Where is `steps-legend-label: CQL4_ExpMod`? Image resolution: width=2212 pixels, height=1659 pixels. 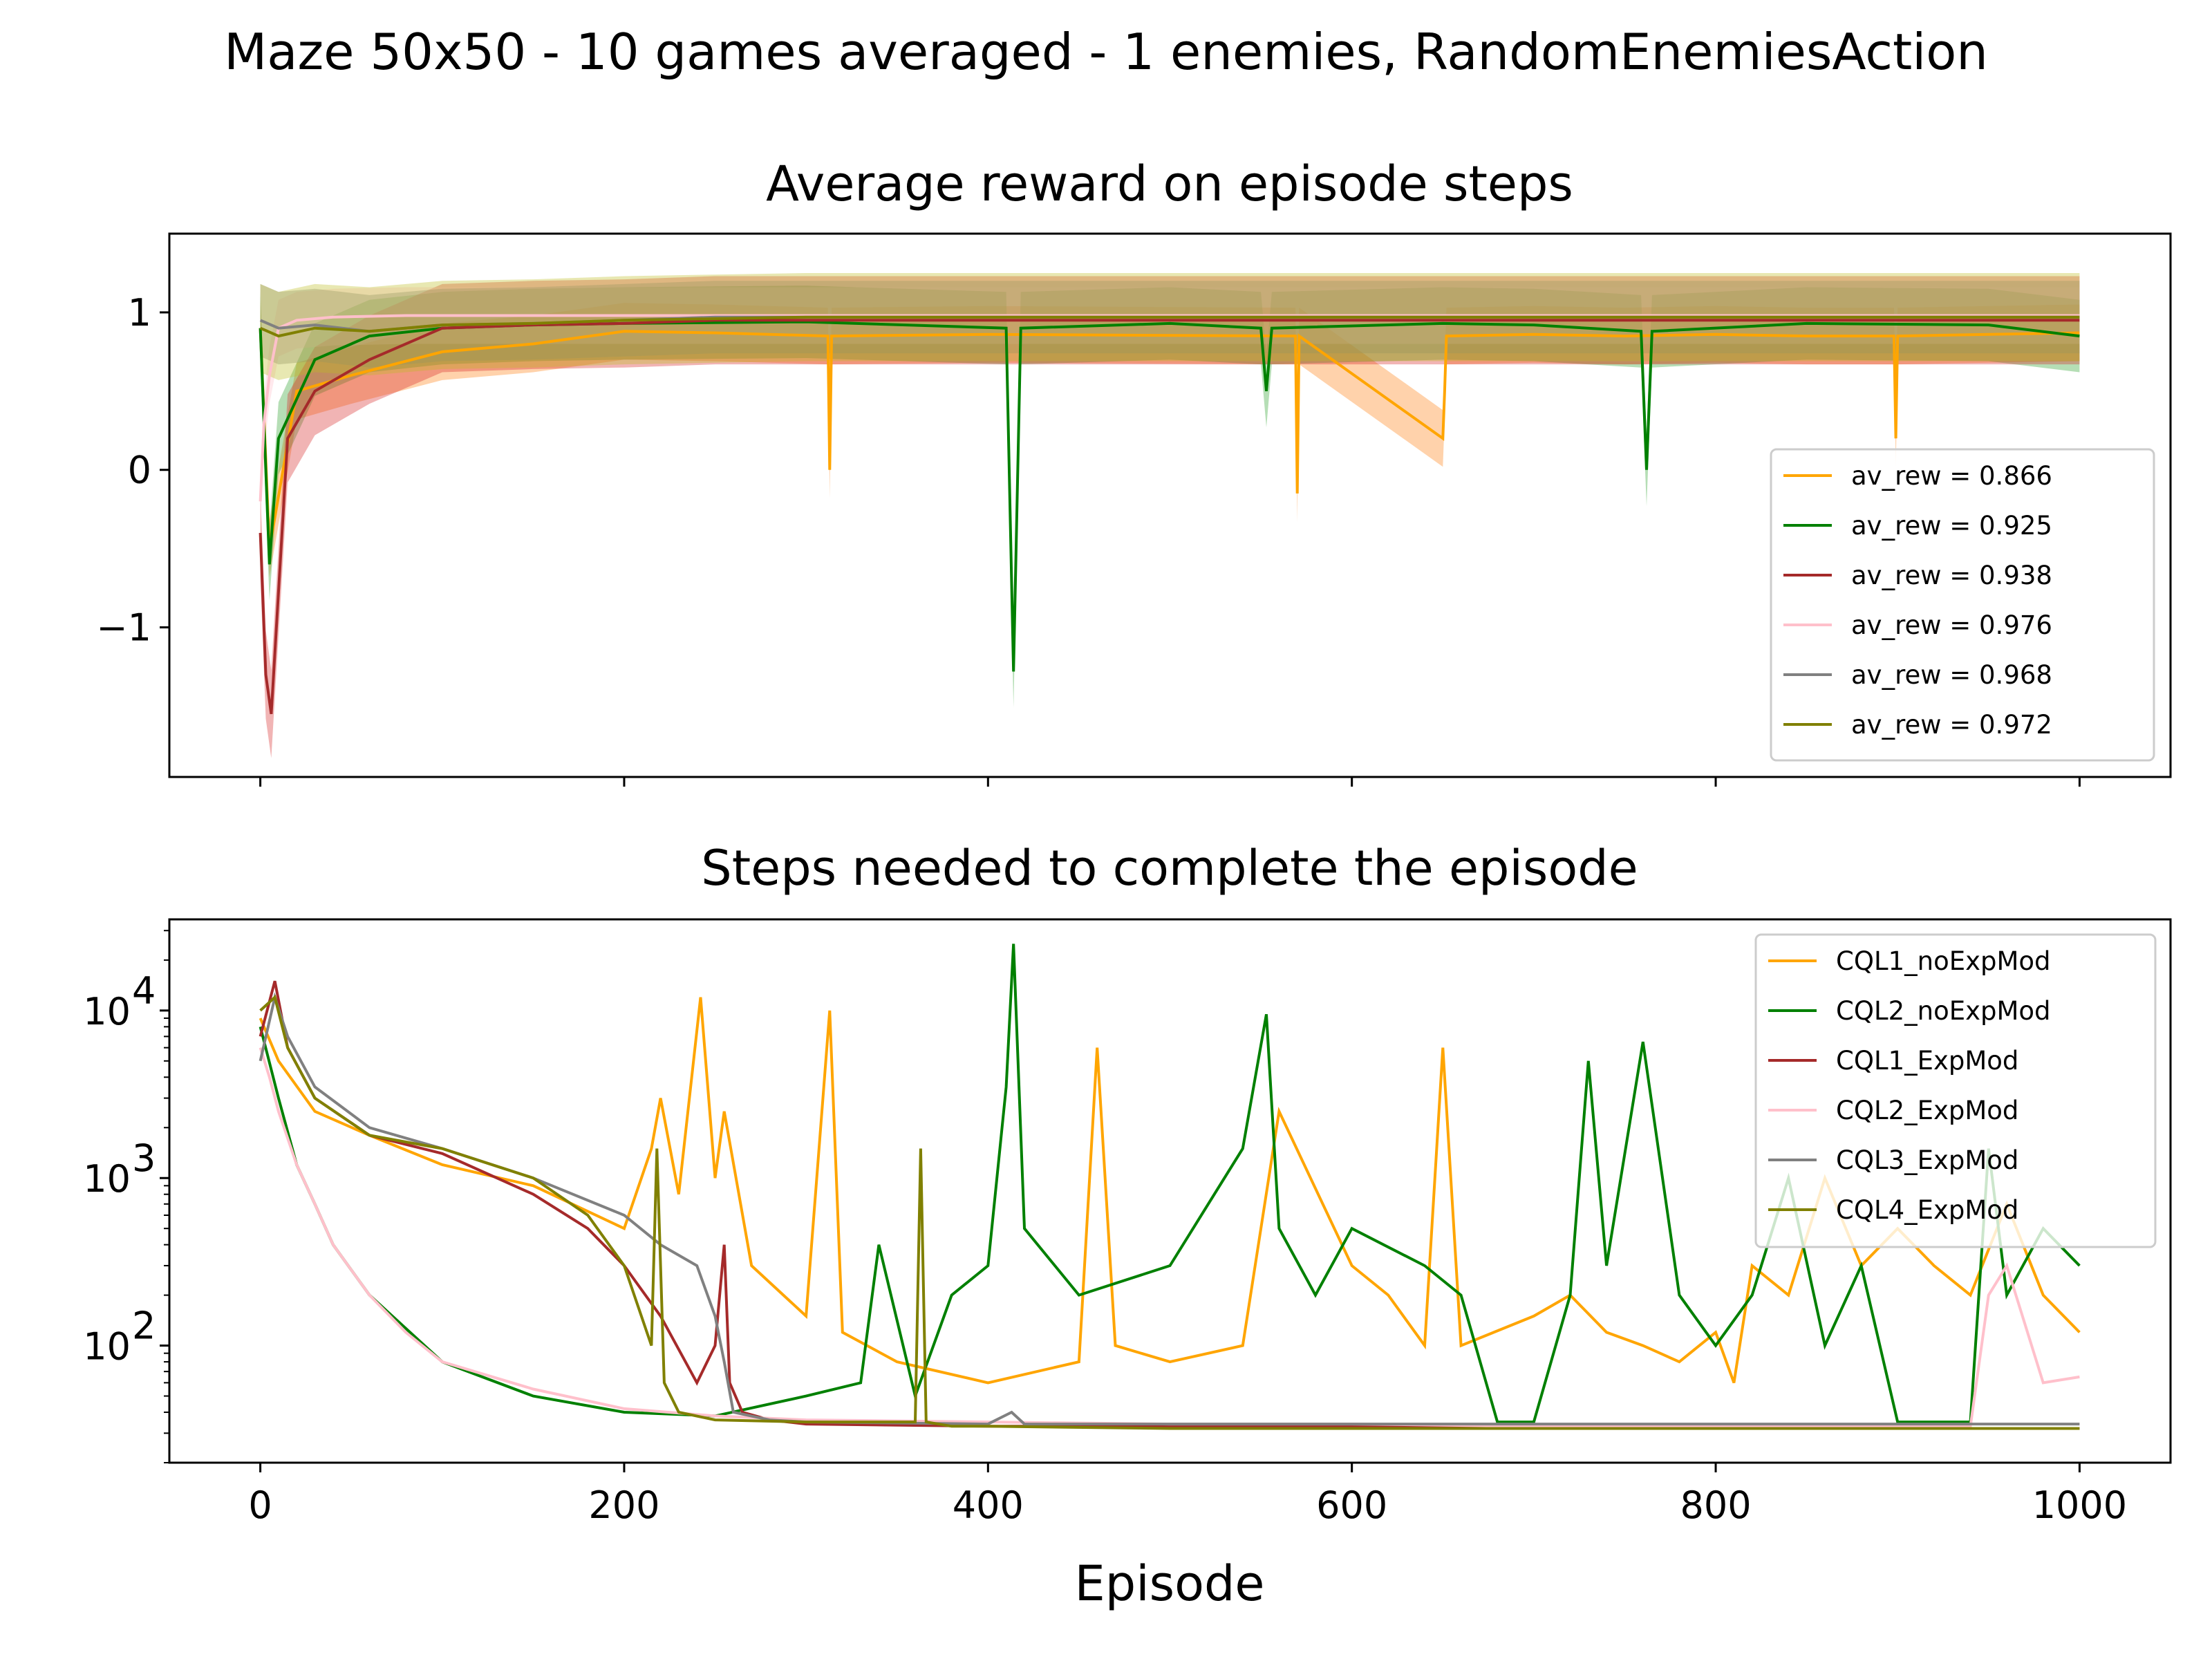 steps-legend-label: CQL4_ExpMod is located at coordinates (1927, 1210).